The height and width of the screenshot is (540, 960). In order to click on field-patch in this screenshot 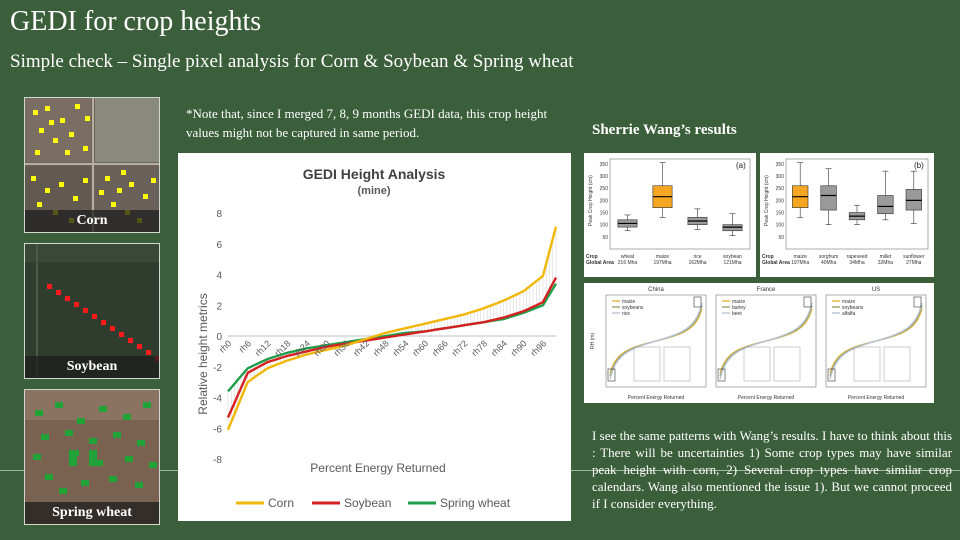, I will do `click(92, 405)`.